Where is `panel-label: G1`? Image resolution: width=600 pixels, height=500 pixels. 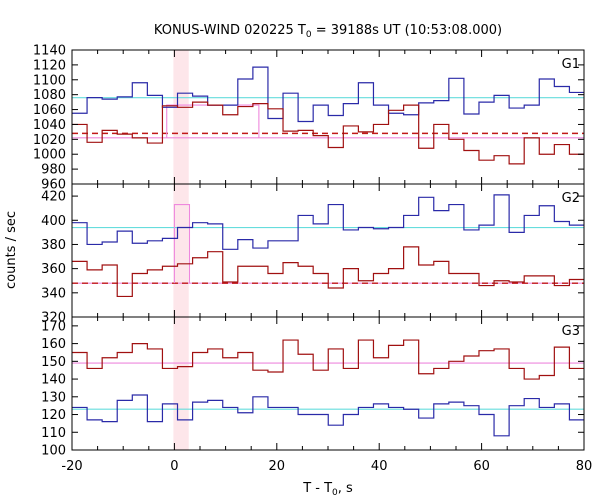 panel-label: G1 is located at coordinates (571, 64).